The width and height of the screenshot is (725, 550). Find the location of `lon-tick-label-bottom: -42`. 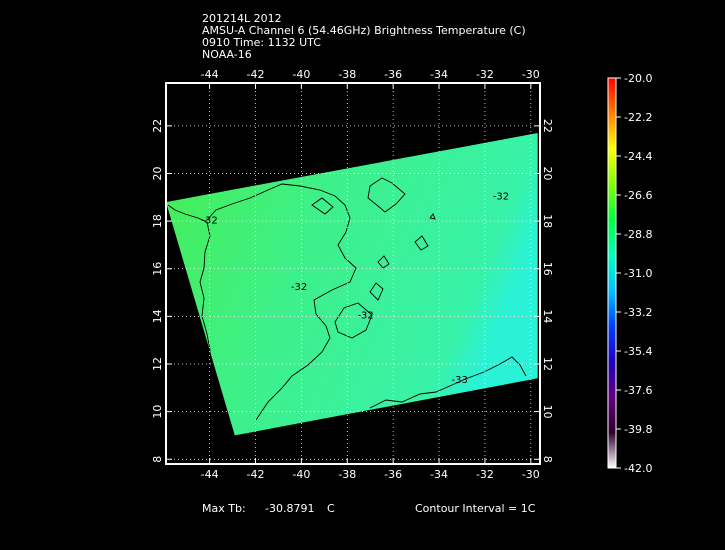

lon-tick-label-bottom: -42 is located at coordinates (256, 474).